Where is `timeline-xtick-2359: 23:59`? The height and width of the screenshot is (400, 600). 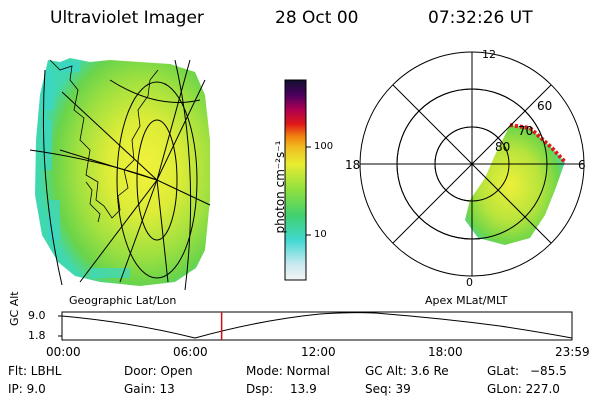 timeline-xtick-2359: 23:59 is located at coordinates (572, 352).